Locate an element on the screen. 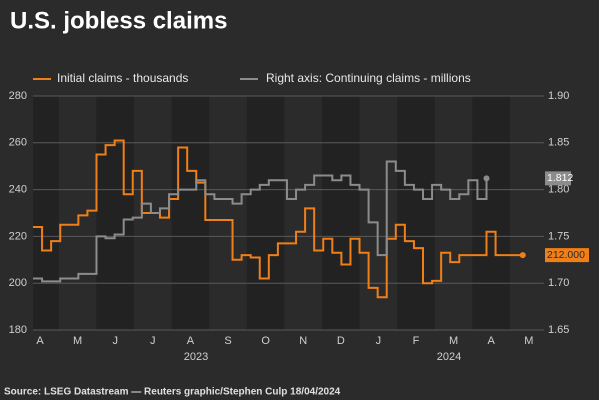 This screenshot has width=599, height=400. x-tick-label: N is located at coordinates (303, 341).